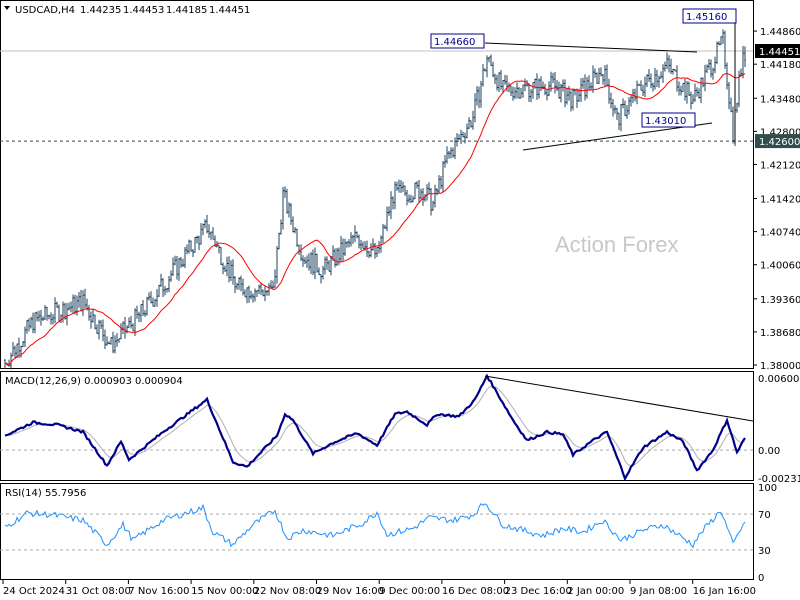 This screenshot has width=800, height=600. What do you see at coordinates (375, 426) in the screenshot?
I see `macd-signal-line` at bounding box center [375, 426].